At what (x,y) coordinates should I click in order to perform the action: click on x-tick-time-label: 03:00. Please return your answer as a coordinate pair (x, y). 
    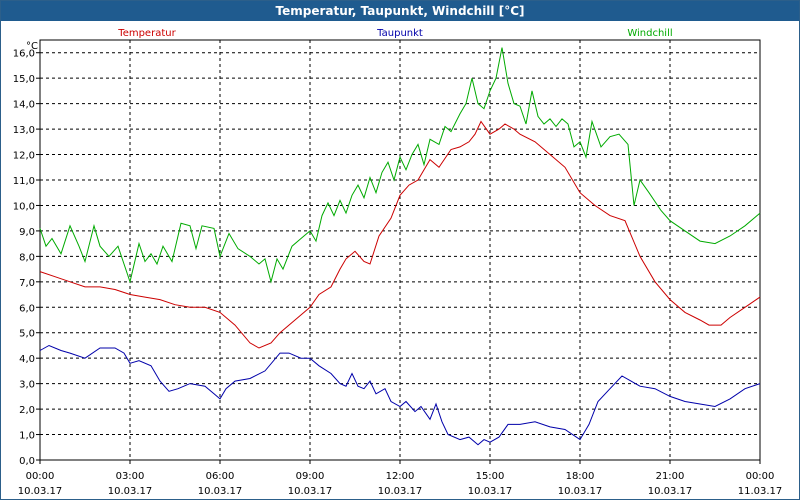
    Looking at the image, I should click on (130, 476).